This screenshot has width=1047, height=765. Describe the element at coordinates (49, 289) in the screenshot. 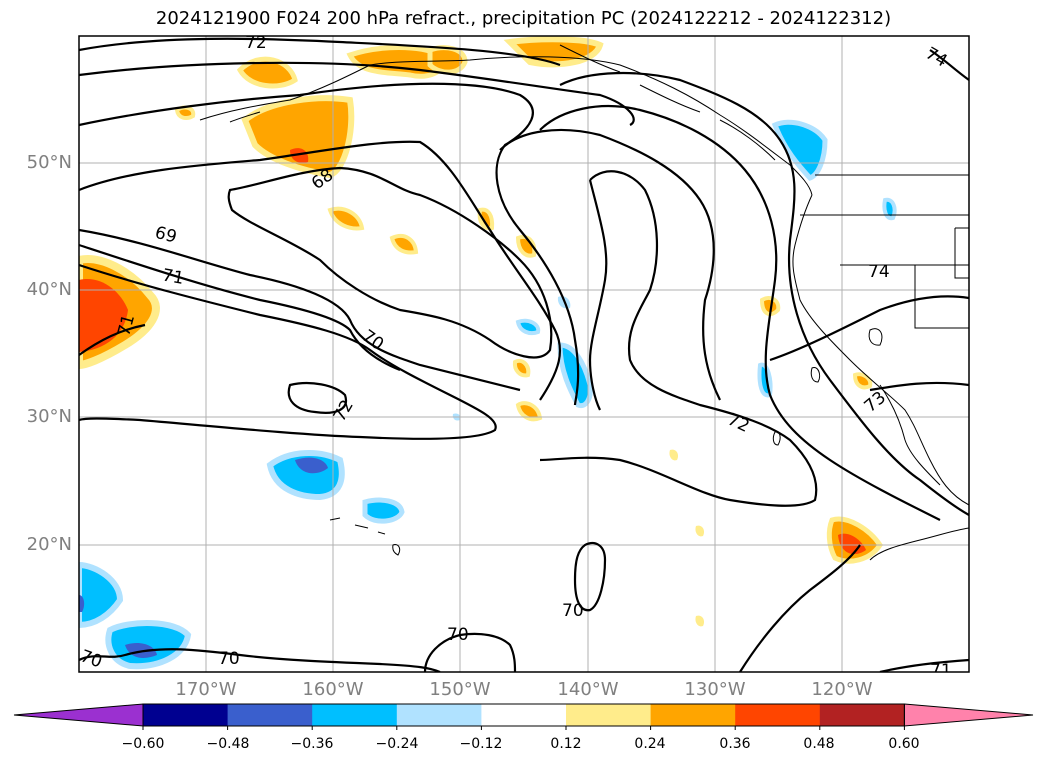

I see `lat-label-40n: 40°N` at that location.